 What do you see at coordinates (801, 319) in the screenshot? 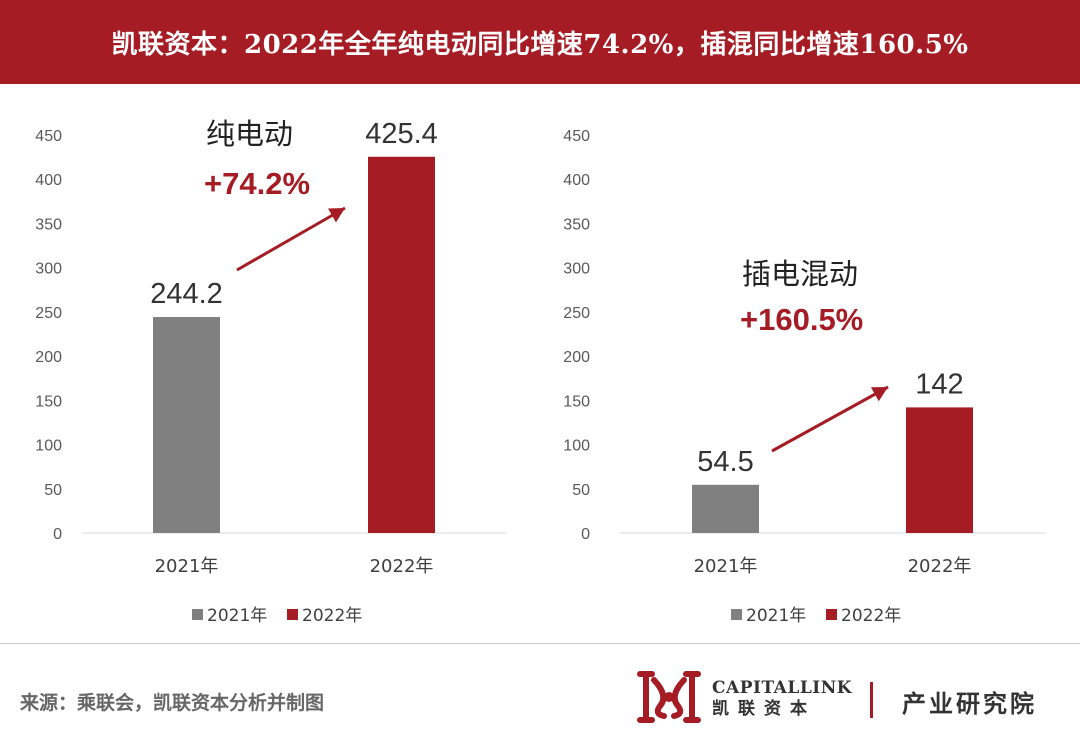
I see `annotation-growth: +160.5%` at bounding box center [801, 319].